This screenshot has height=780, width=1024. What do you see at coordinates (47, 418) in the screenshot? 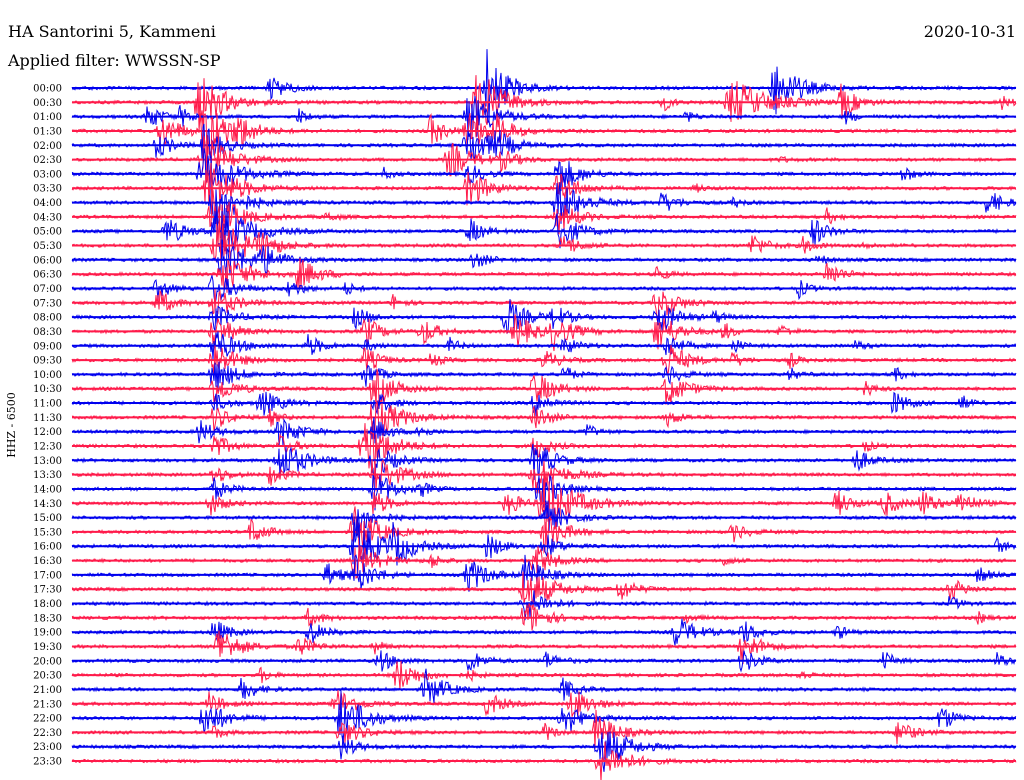
I see `time-label: 11:30` at bounding box center [47, 418].